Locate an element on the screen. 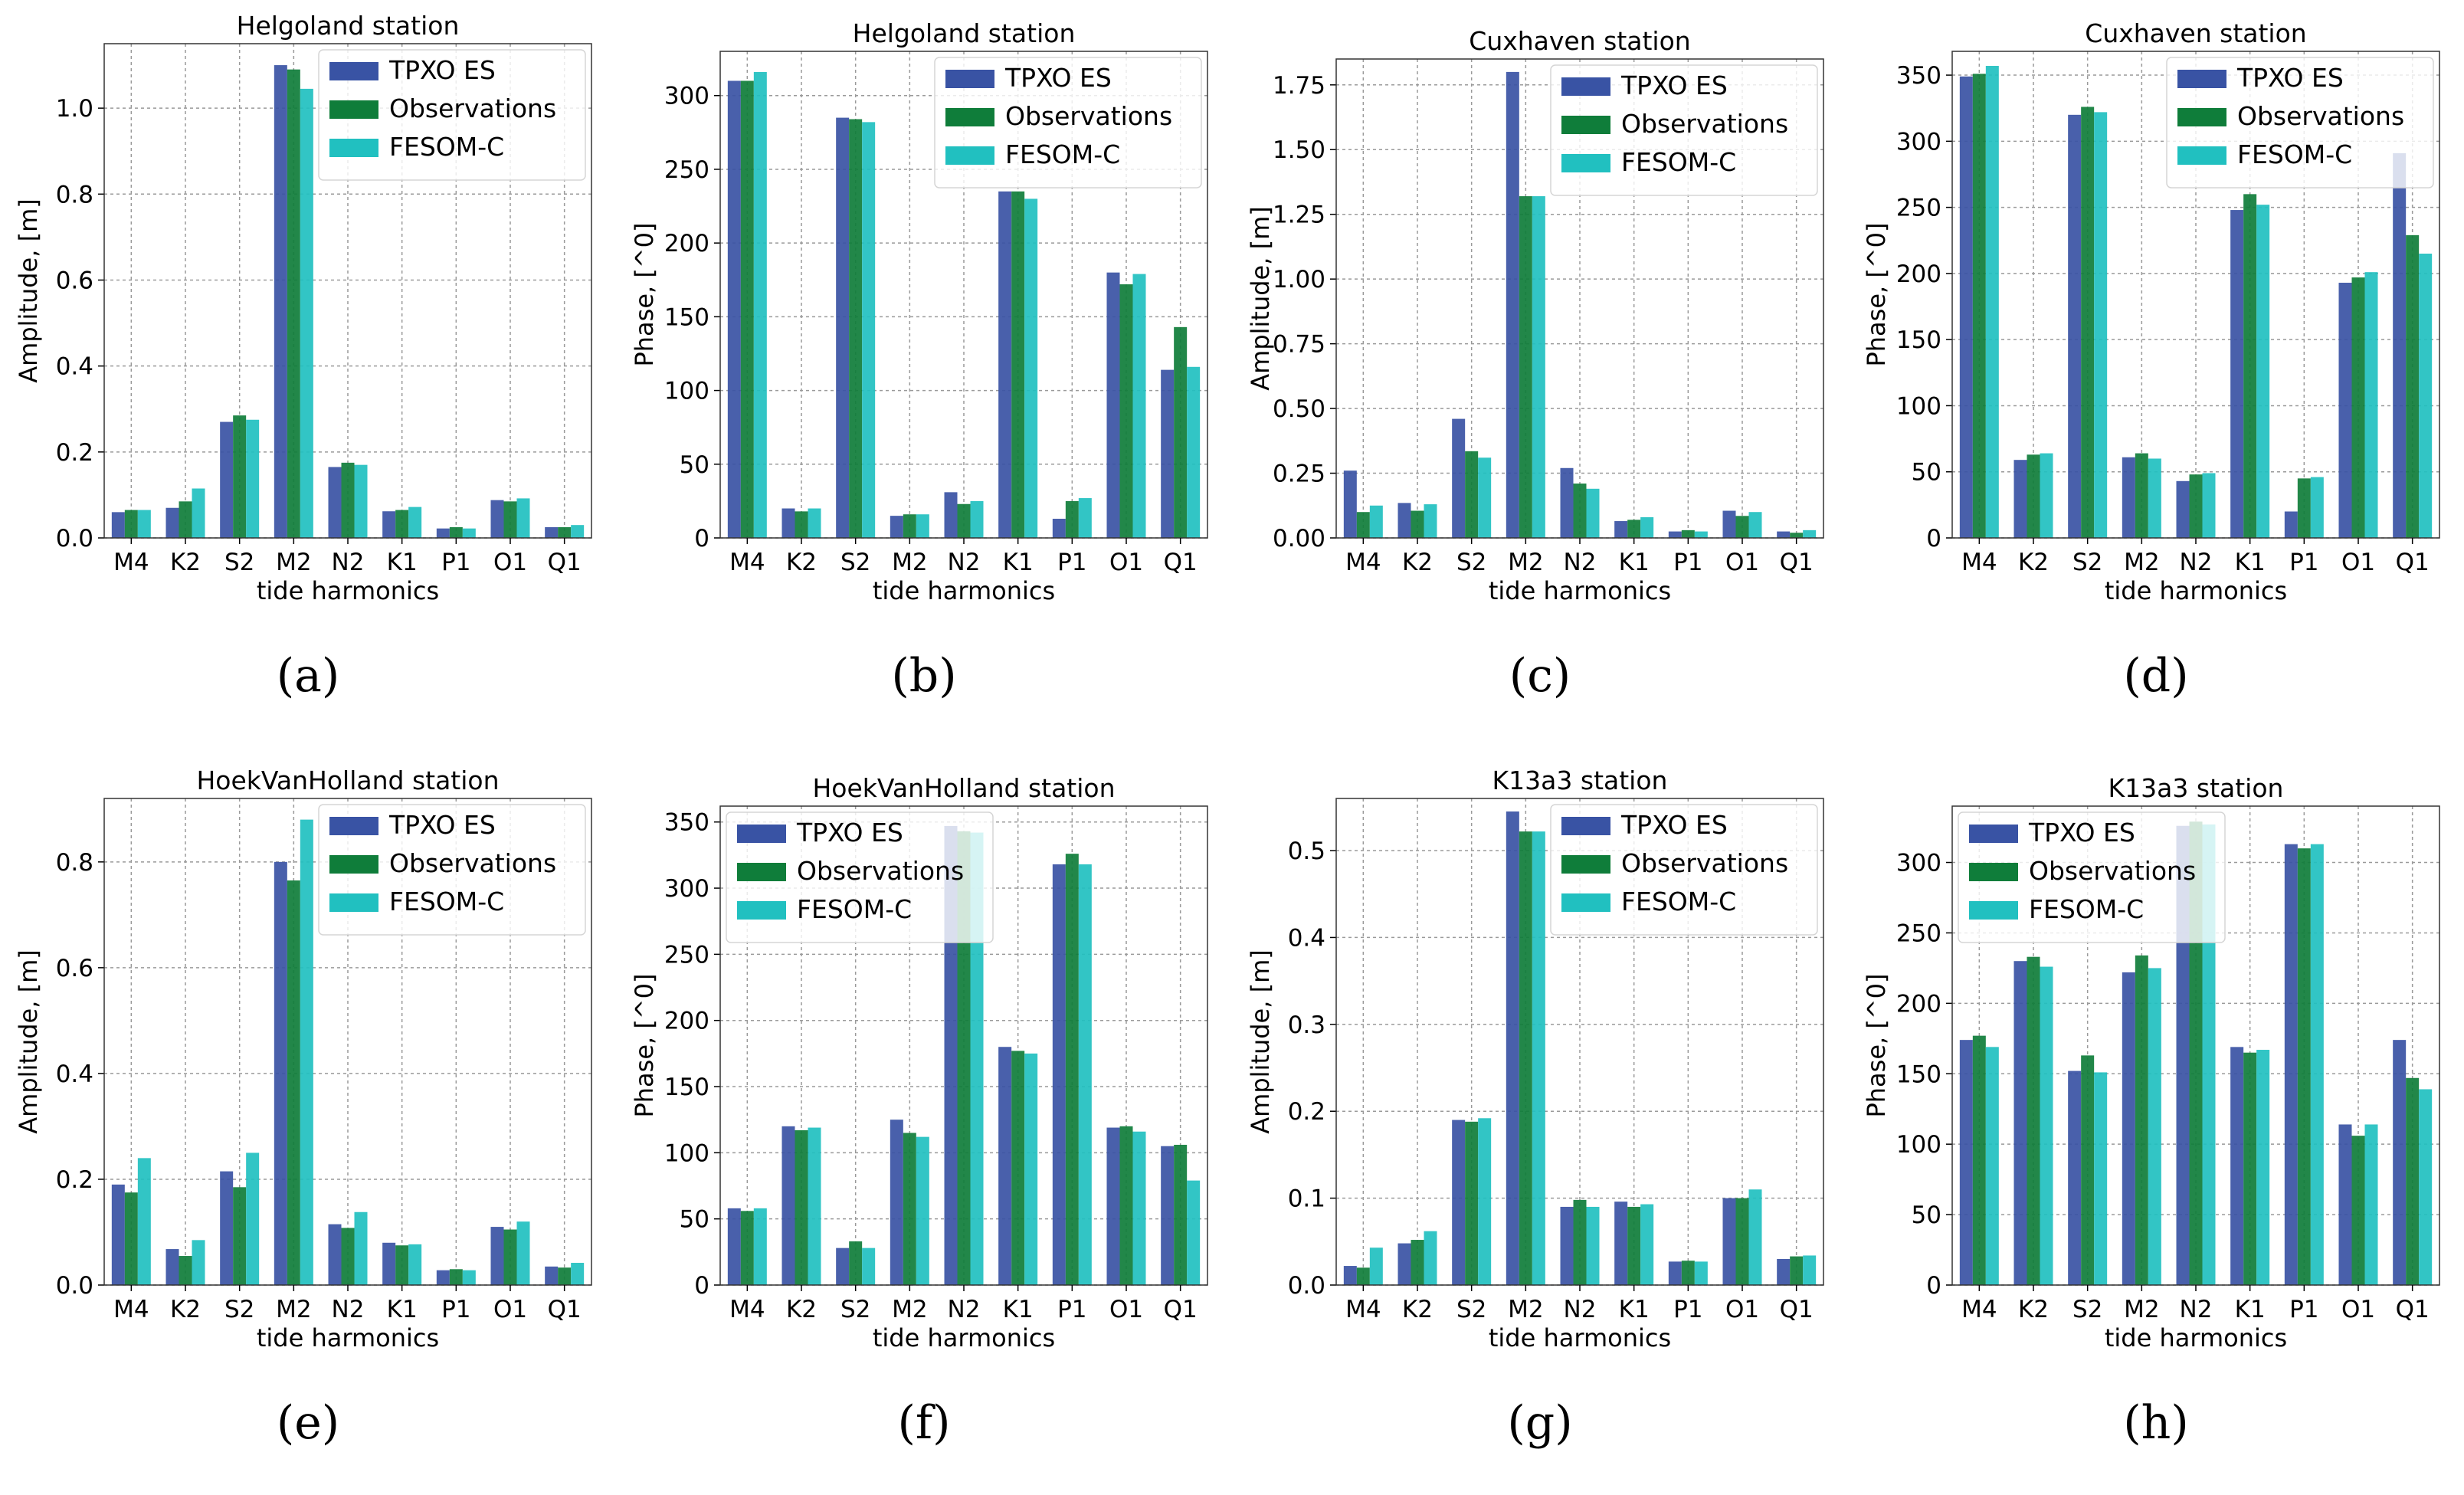 This screenshot has height=1495, width=2464. y-tick-label: 1.00 is located at coordinates (1299, 279).